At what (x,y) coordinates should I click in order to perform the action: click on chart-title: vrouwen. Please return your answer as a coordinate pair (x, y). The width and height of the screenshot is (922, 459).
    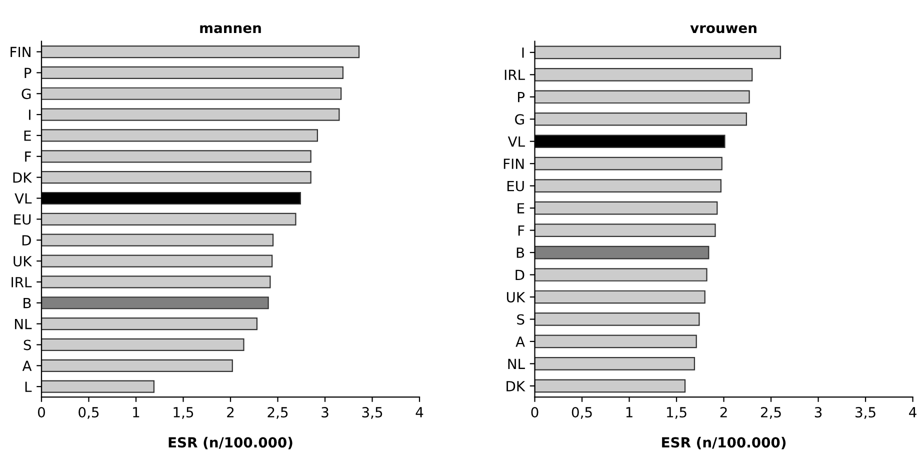
    Looking at the image, I should click on (723, 29).